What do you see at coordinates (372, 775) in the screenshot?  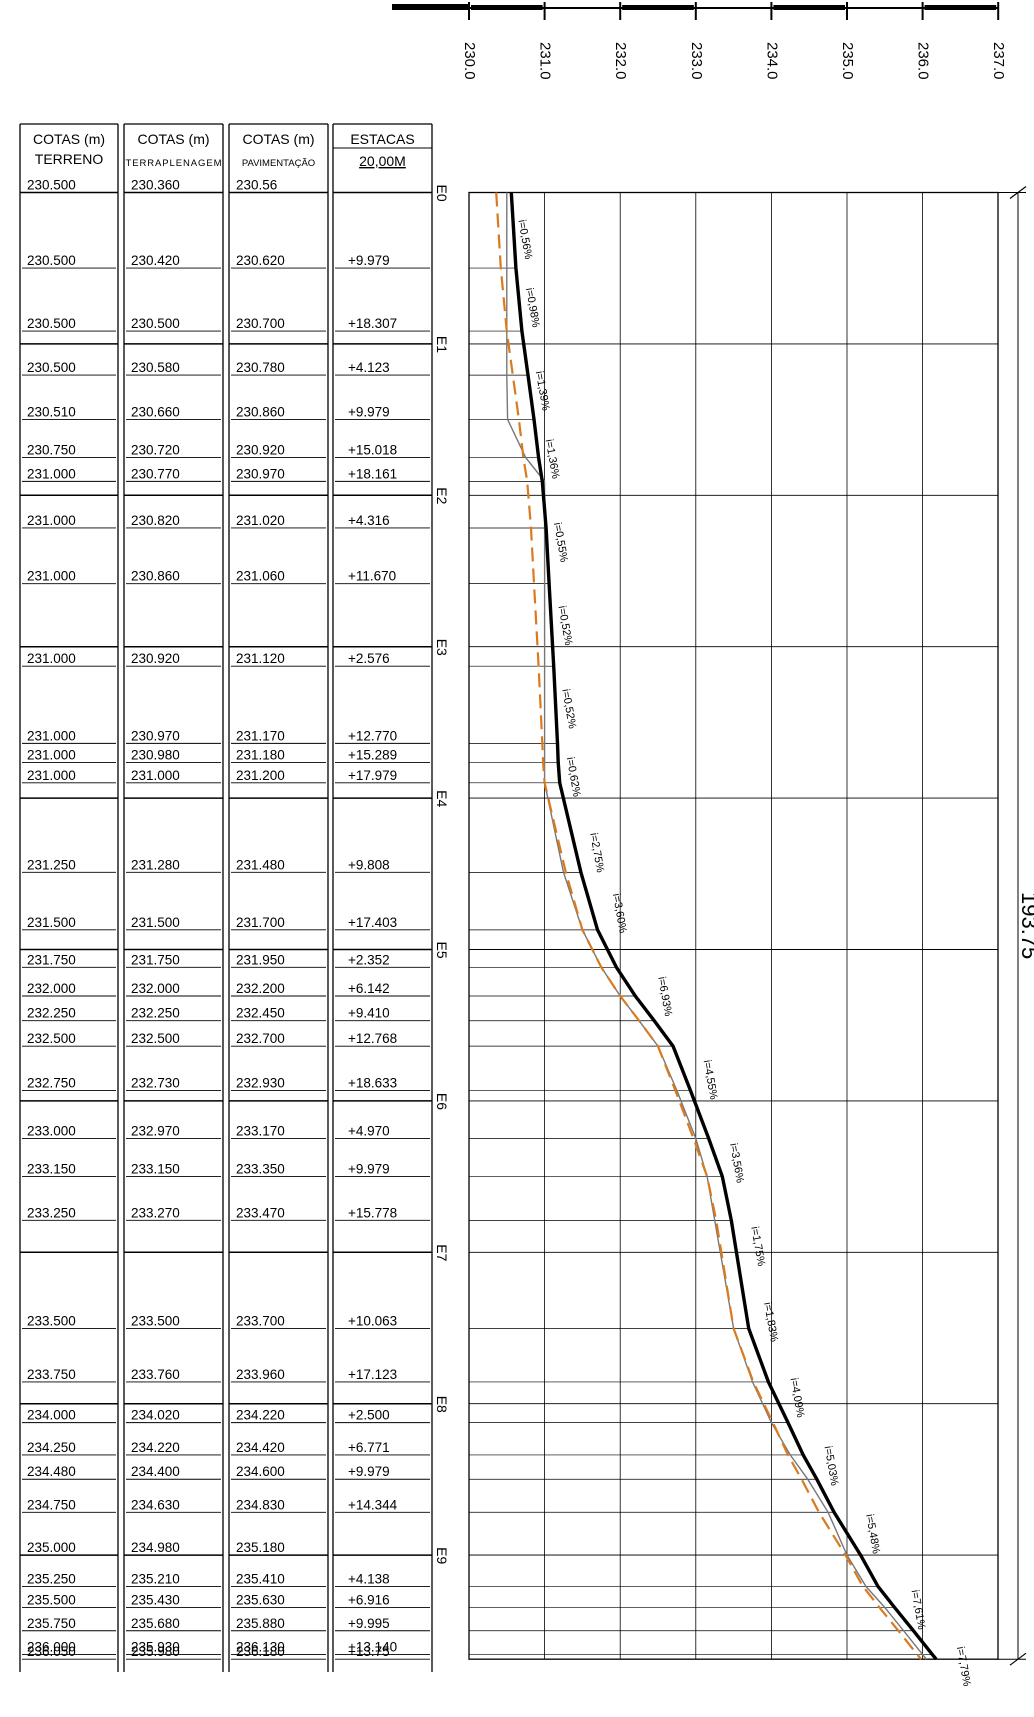 I see `table-cell: +17.979` at bounding box center [372, 775].